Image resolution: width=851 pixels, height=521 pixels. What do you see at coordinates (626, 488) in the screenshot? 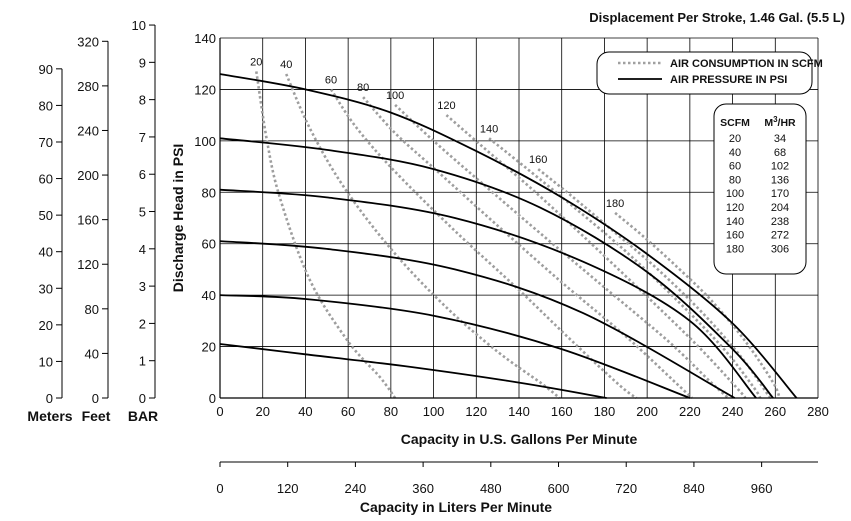
I see `liters-tick-label: 720` at bounding box center [626, 488].